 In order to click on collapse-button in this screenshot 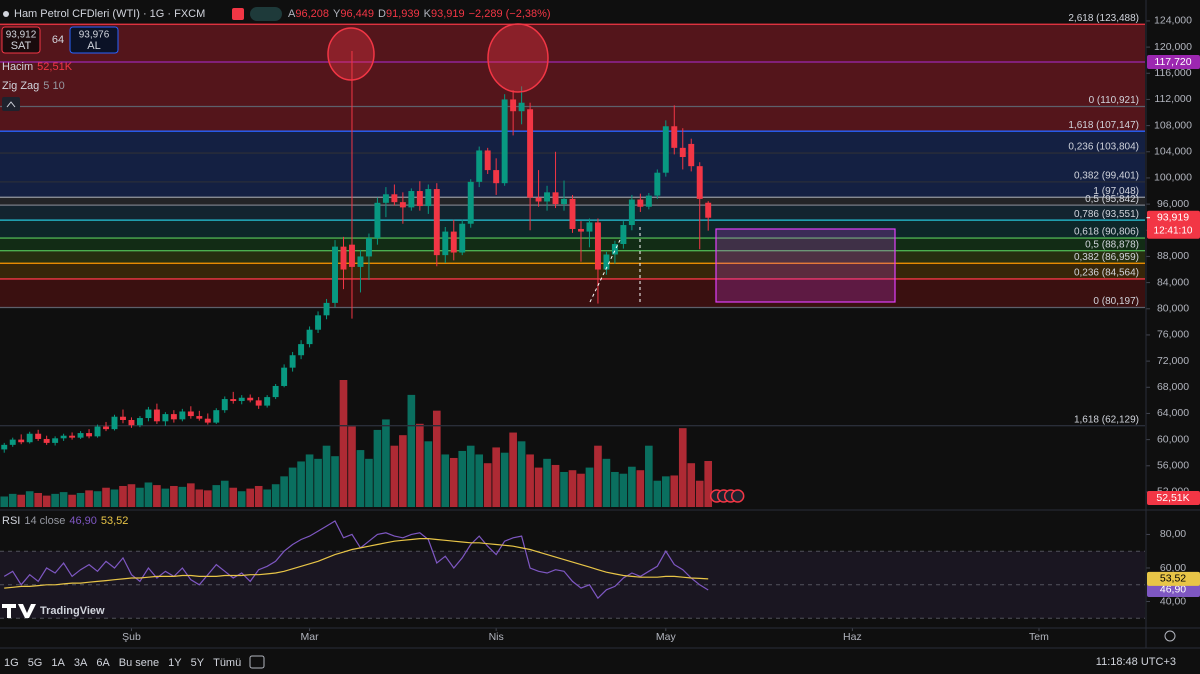, I will do `click(11, 104)`.